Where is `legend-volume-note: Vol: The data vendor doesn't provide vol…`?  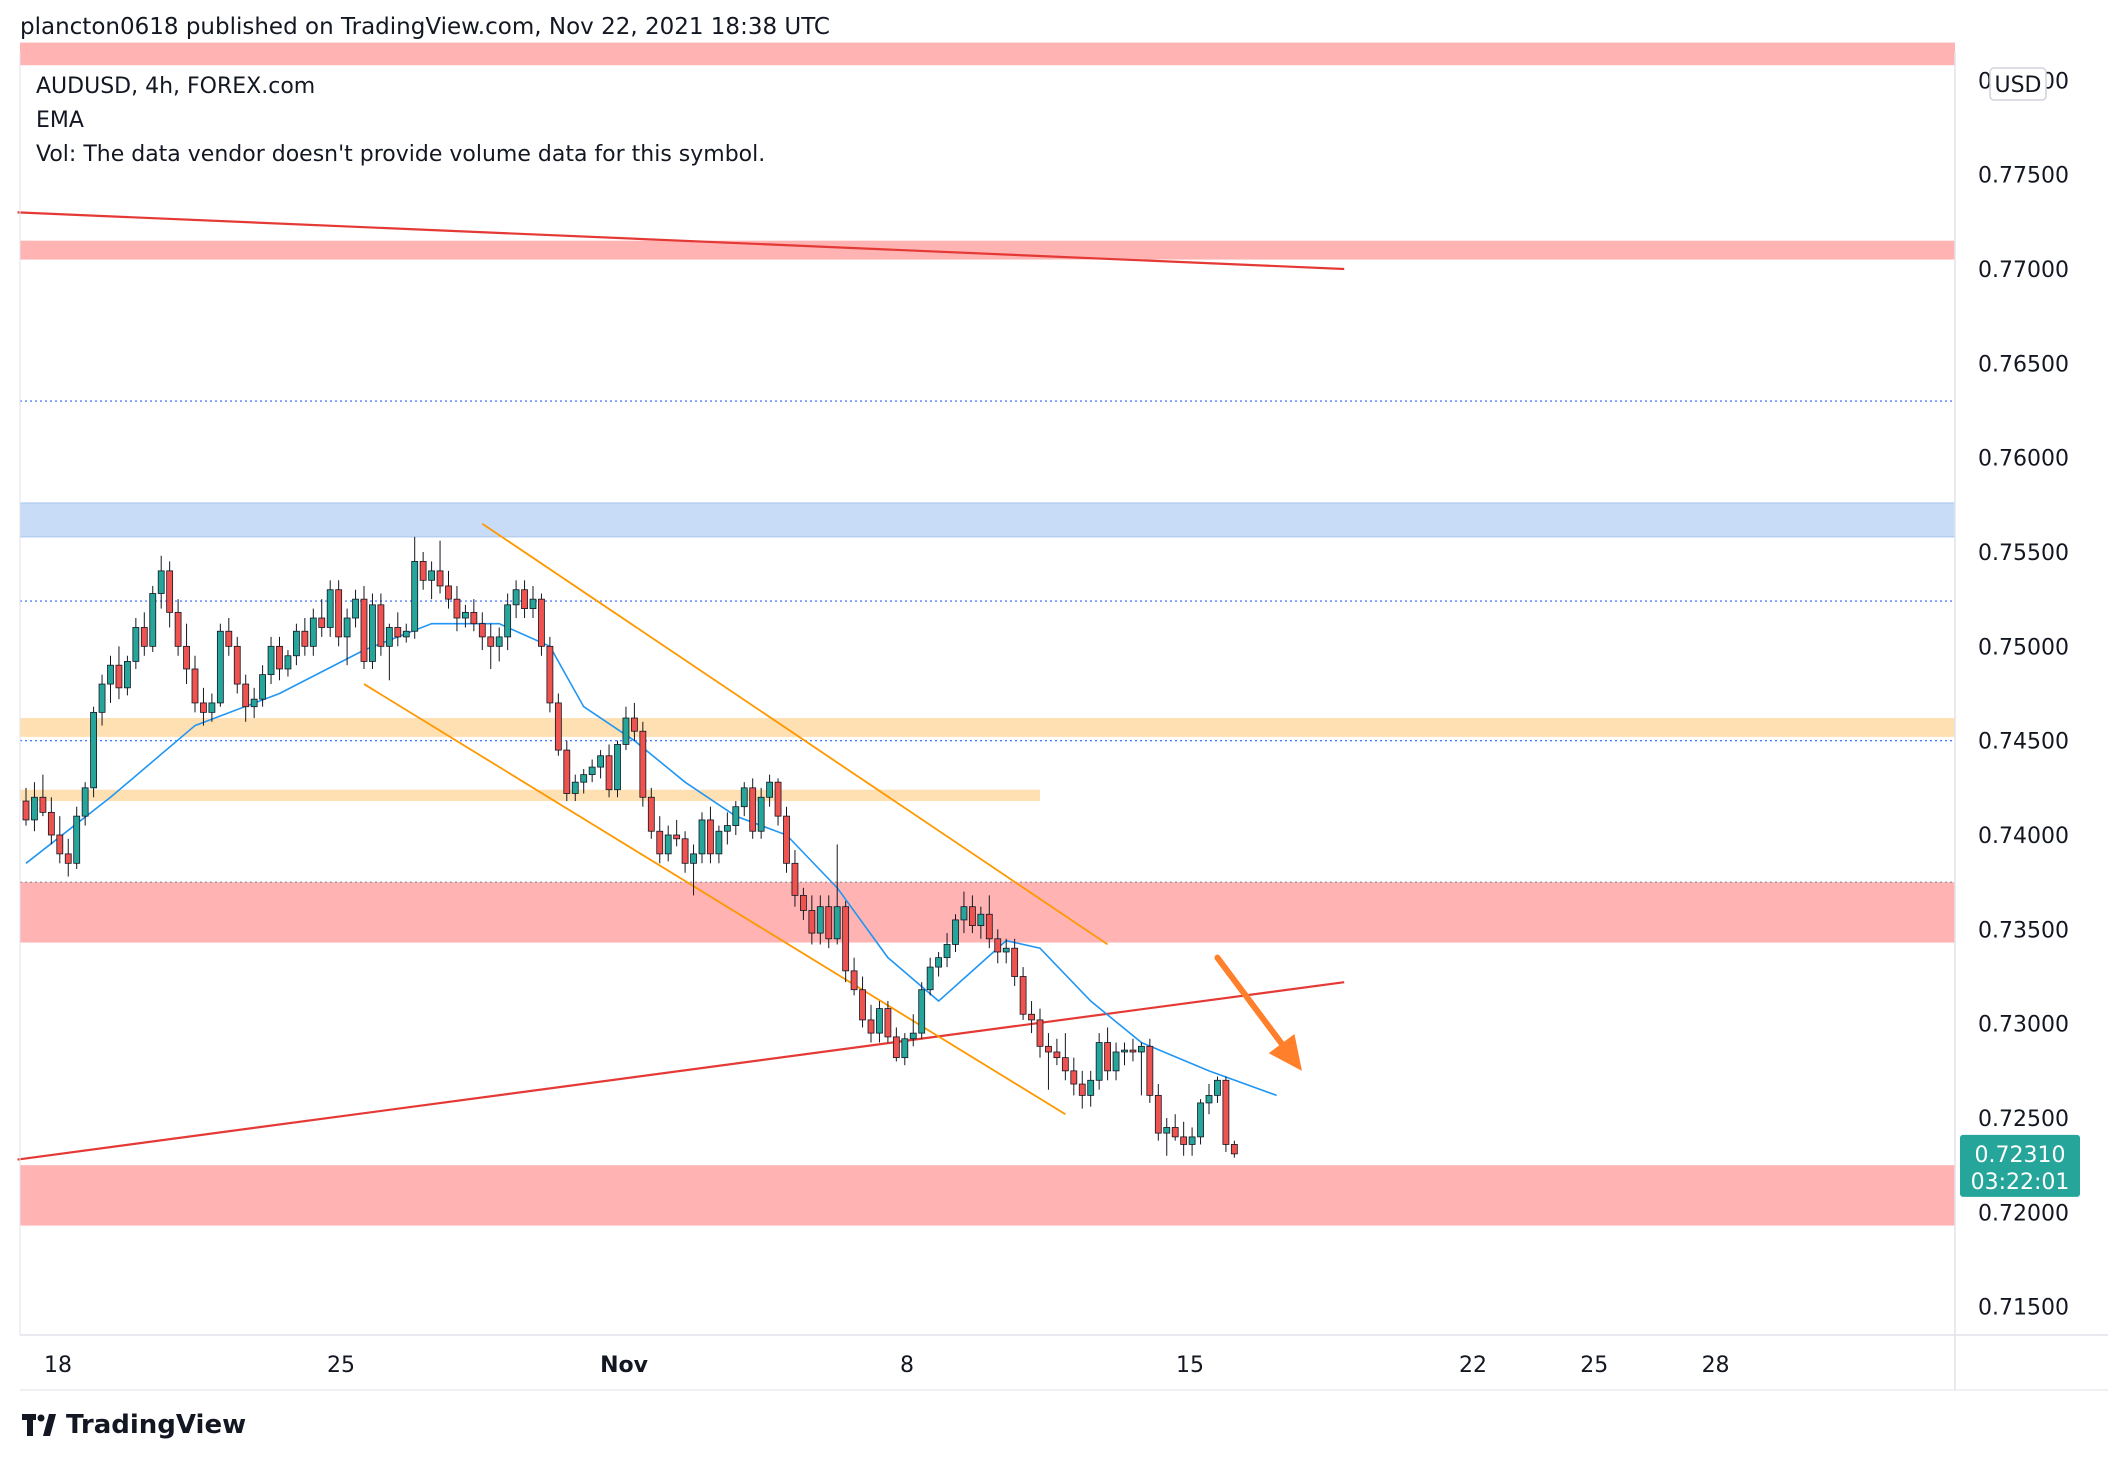 legend-volume-note: Vol: The data vendor doesn't provide vol… is located at coordinates (401, 154).